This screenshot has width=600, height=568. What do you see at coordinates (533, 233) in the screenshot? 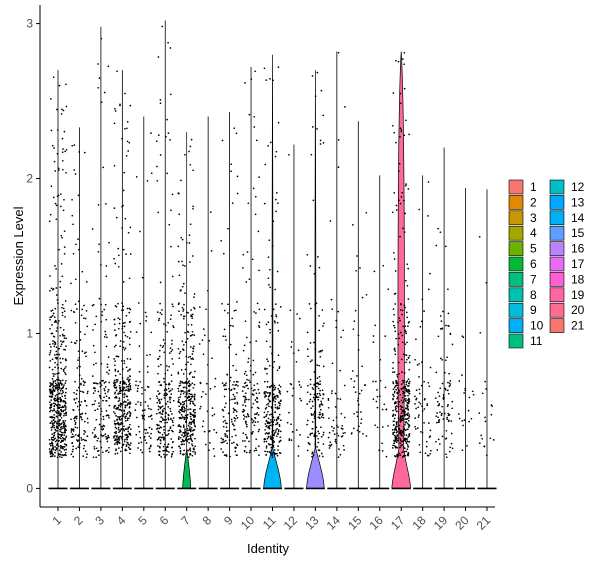
I see `legend-label: 4` at bounding box center [533, 233].